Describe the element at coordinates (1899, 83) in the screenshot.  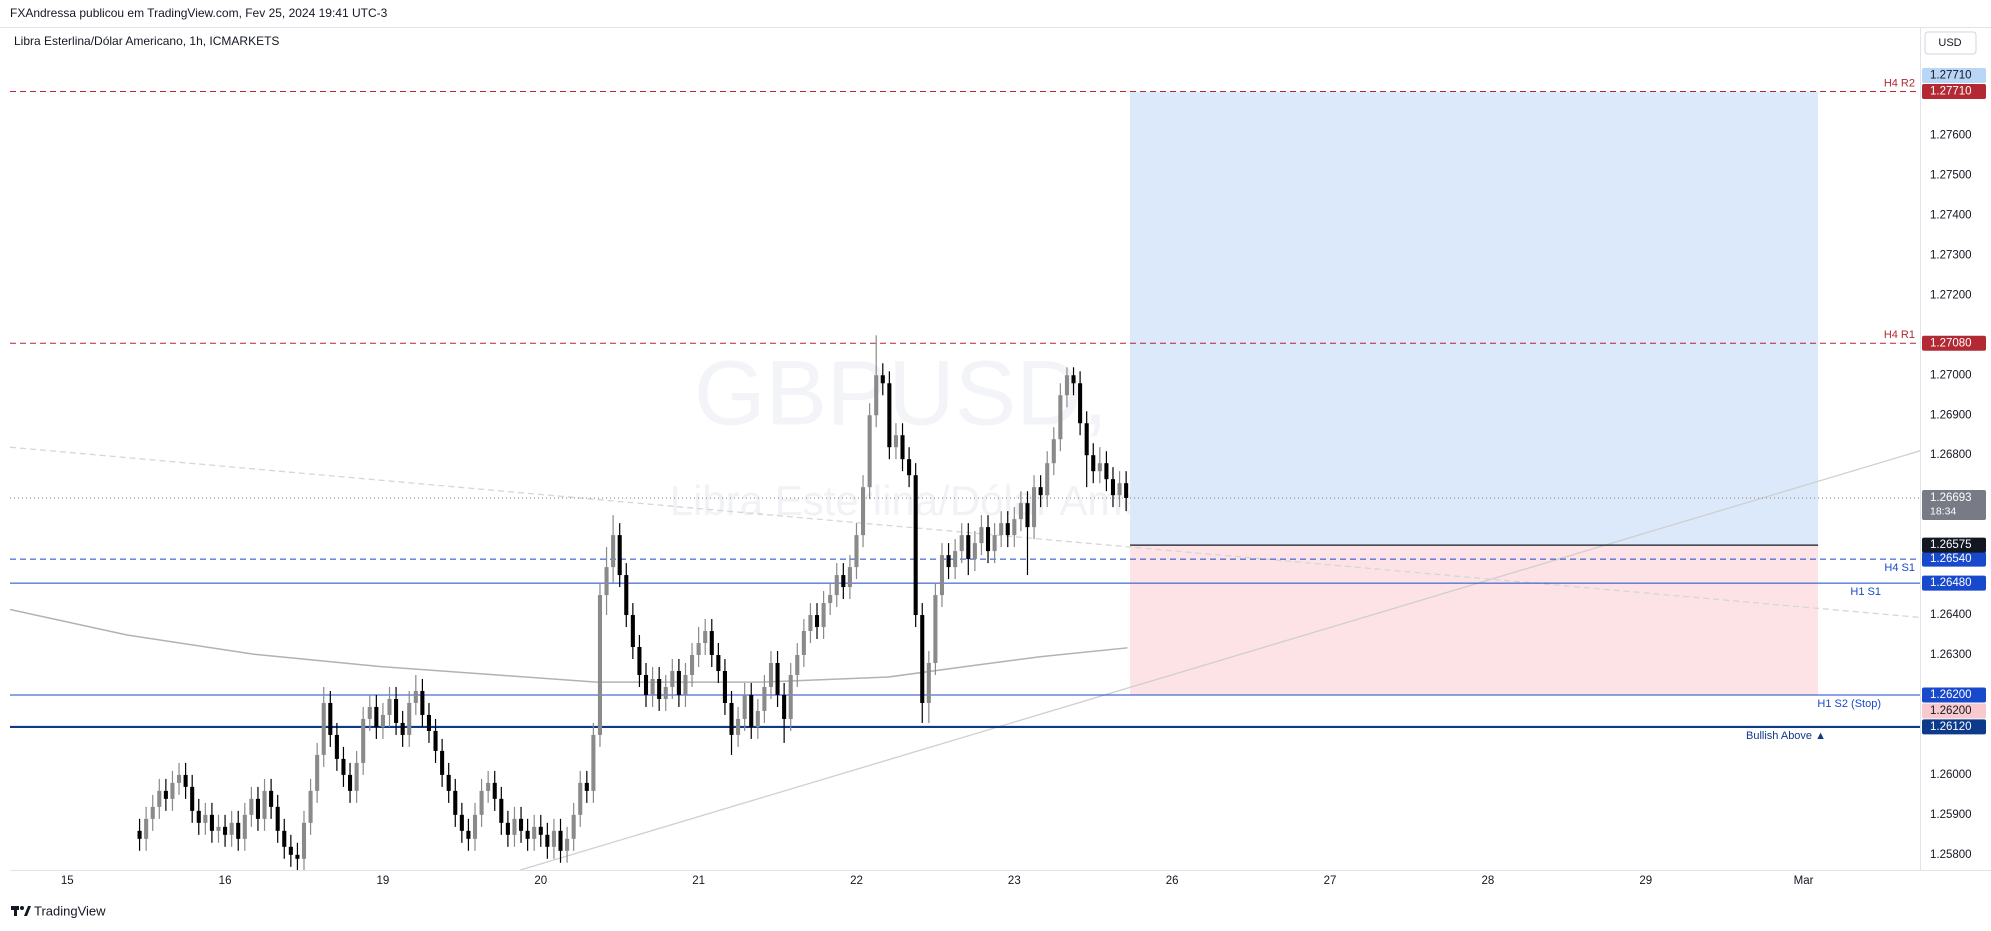
I see `level-label: H4 R2` at that location.